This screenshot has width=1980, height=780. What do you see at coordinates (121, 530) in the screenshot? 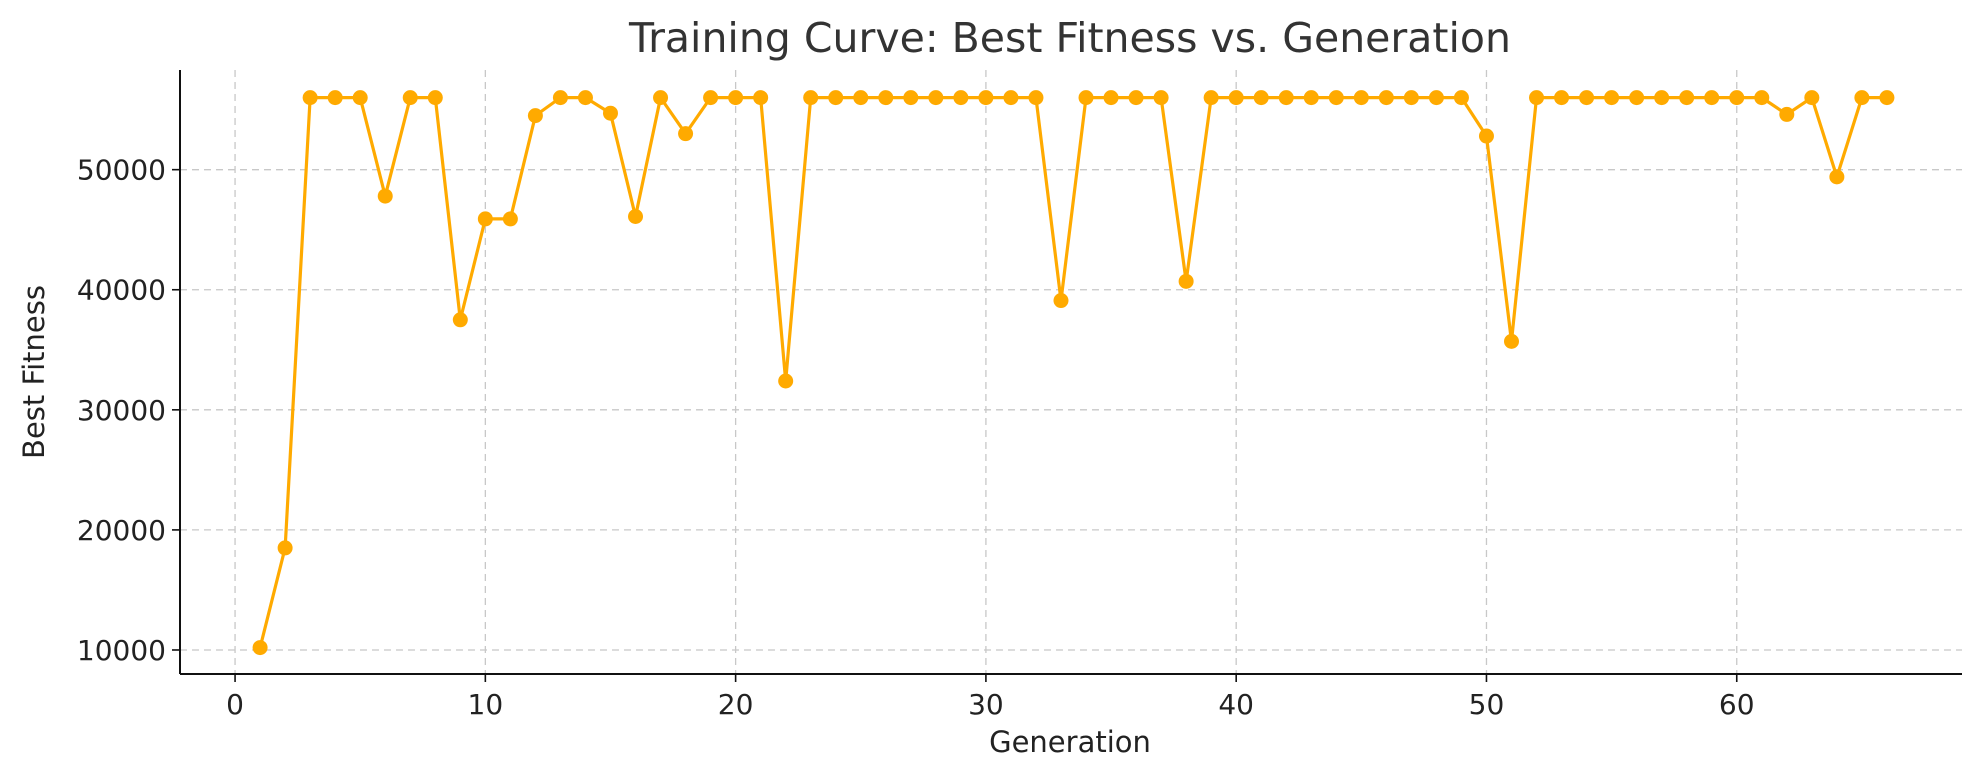
I see `y-tick-label: 20000` at bounding box center [121, 530].